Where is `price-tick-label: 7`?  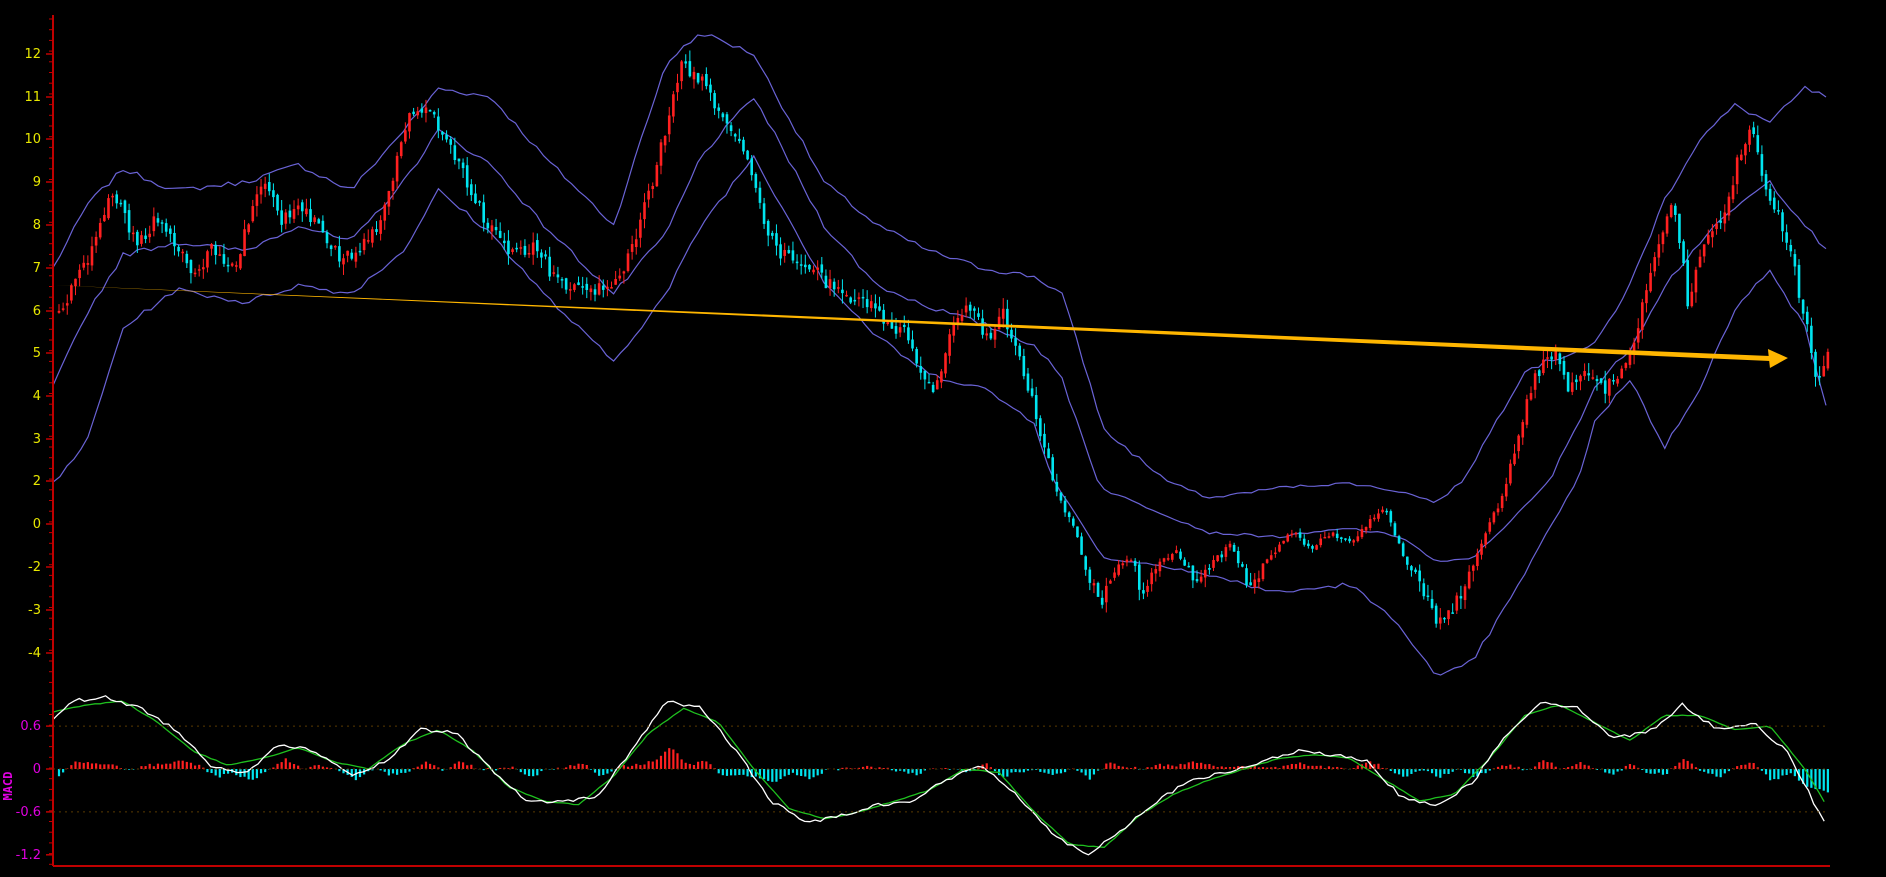
price-tick-label: 7 is located at coordinates (37, 268).